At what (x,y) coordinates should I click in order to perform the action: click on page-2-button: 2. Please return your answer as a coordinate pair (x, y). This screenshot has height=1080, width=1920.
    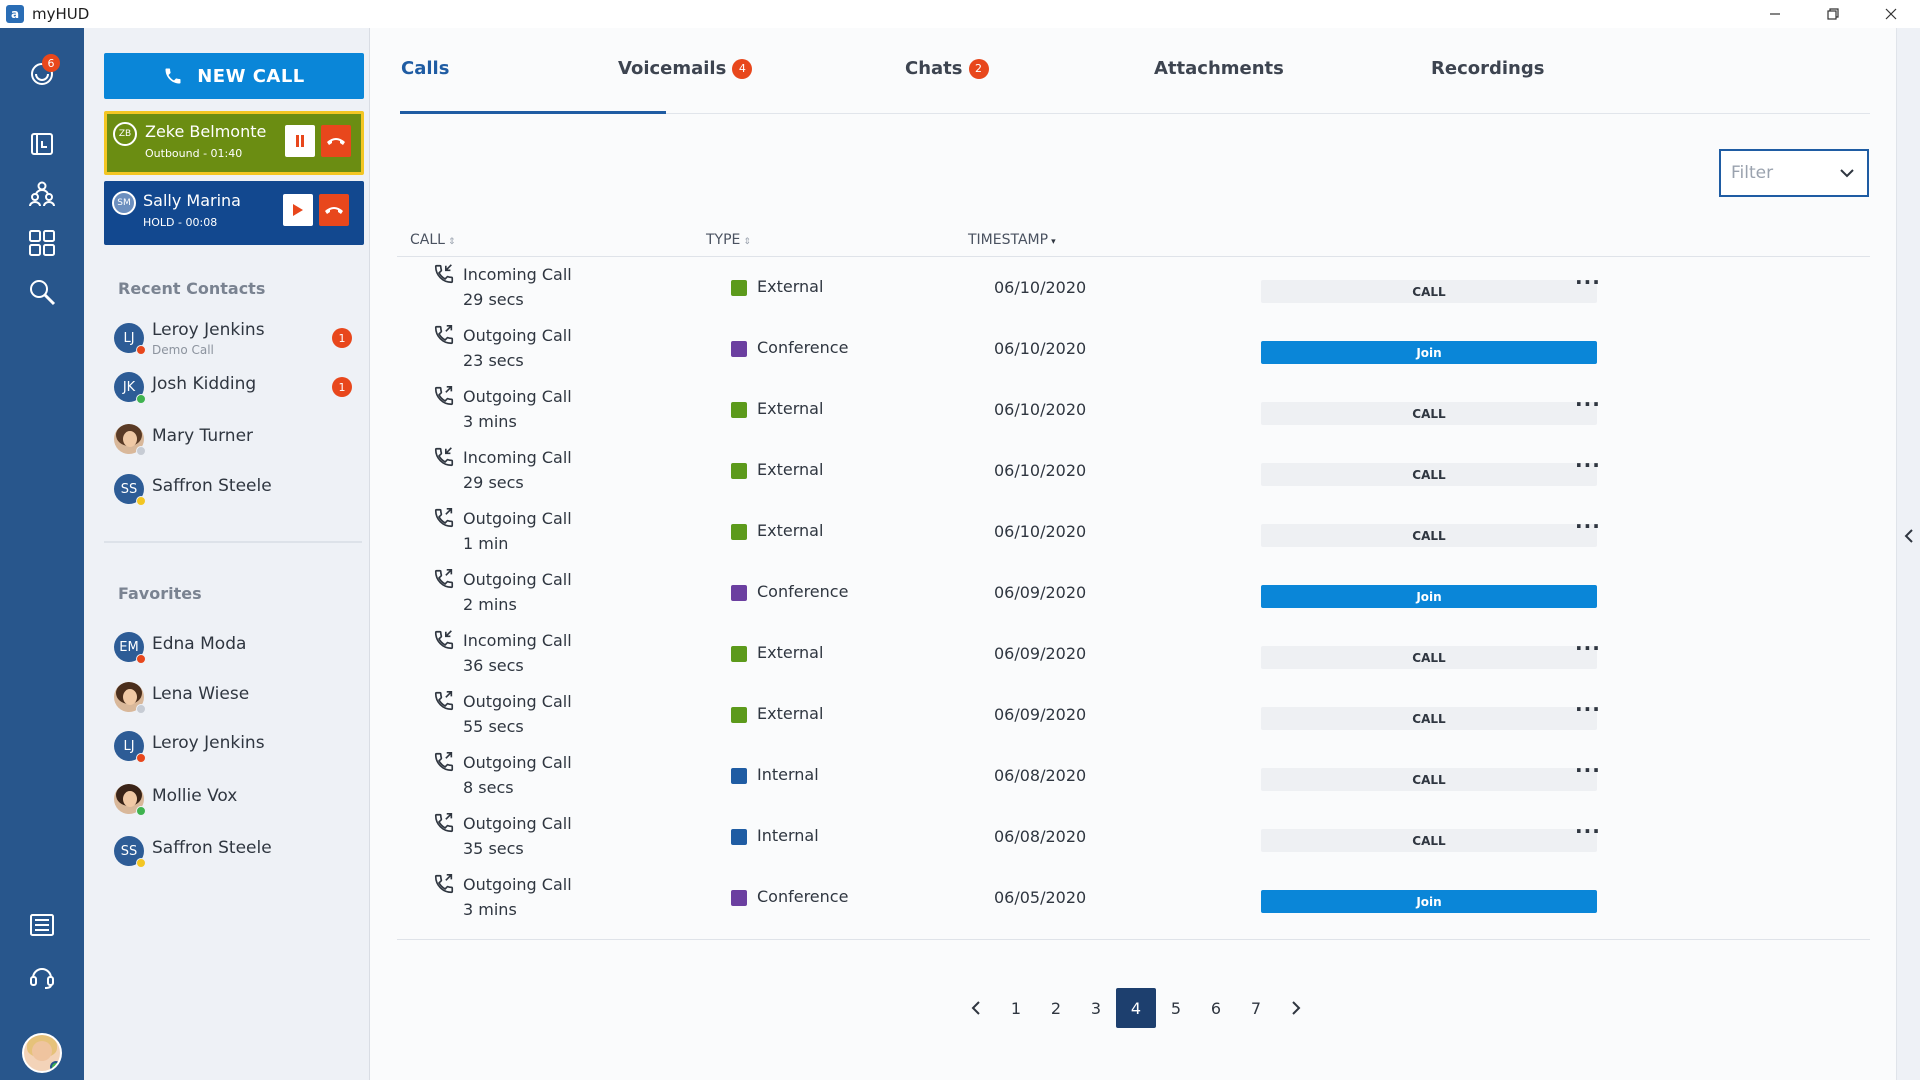
    Looking at the image, I should click on (1056, 1008).